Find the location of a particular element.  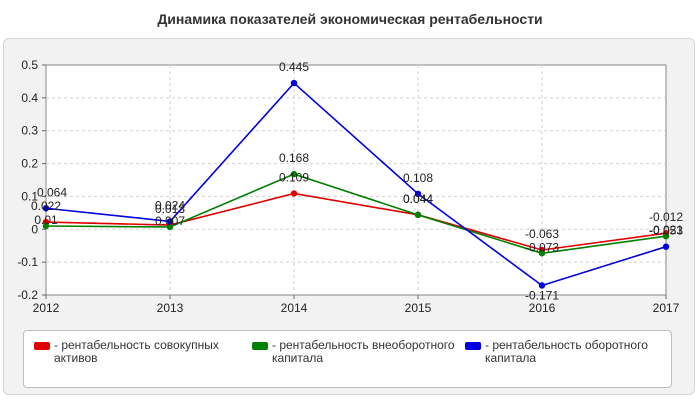

y-axis-ticks: 0.5 0.4 0.3 0.2 0.1 0 -0.1 -0.2 is located at coordinates (31, 180).